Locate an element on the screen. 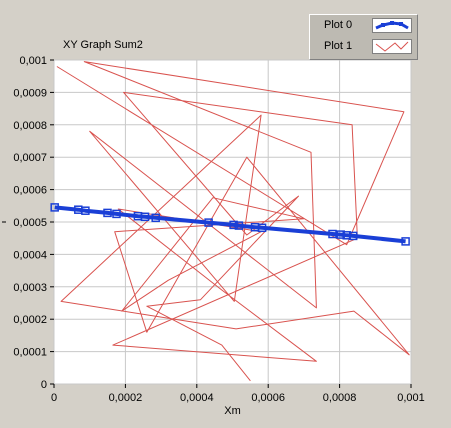  x-tick-label: 0,0002 is located at coordinates (126, 398).